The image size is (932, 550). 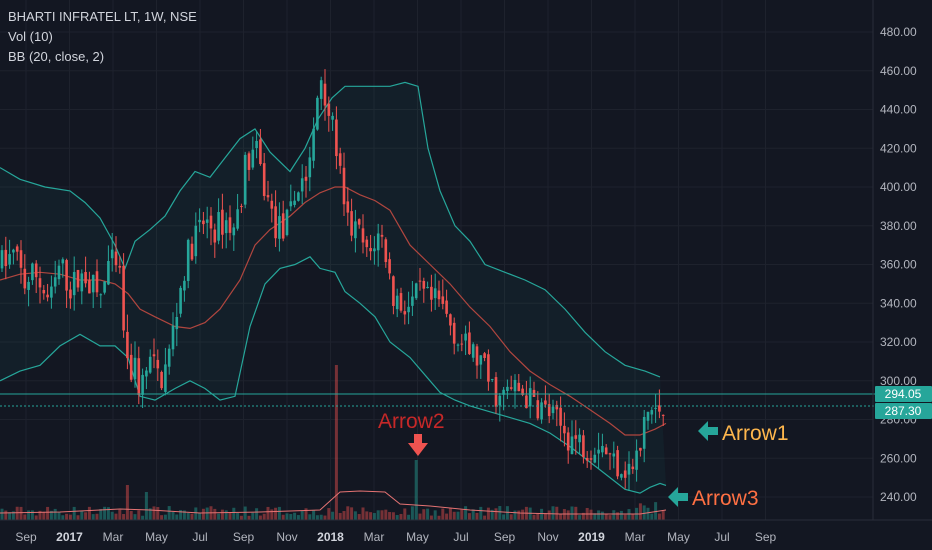 I want to click on x-tick-label: Jul, so click(x=721, y=537).